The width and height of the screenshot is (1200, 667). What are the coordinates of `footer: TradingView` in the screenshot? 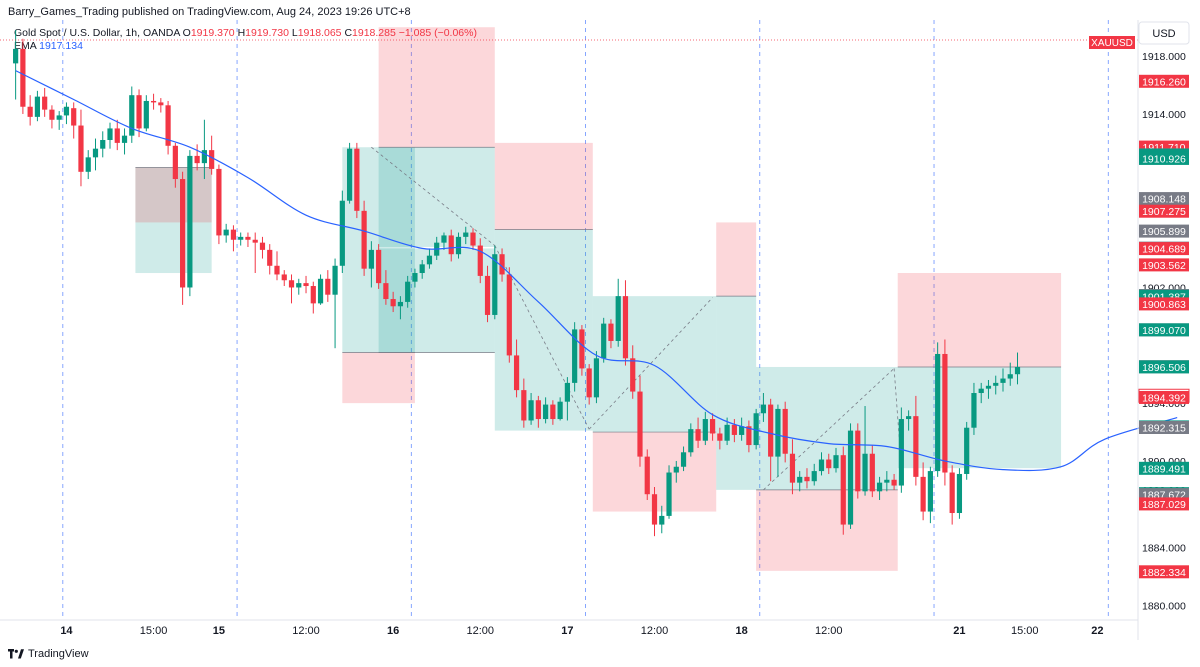 It's located at (48, 654).